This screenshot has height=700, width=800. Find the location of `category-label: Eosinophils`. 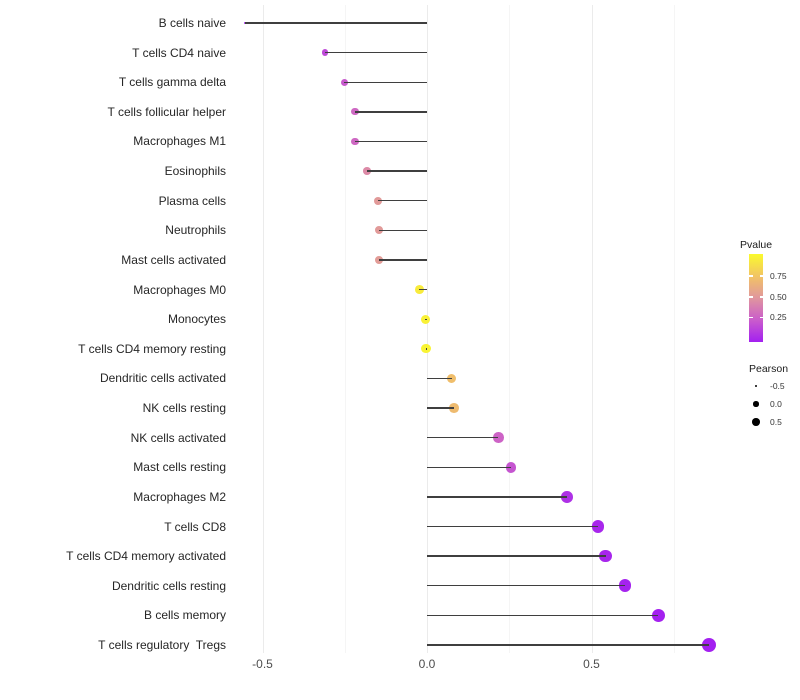

category-label: Eosinophils is located at coordinates (195, 171).